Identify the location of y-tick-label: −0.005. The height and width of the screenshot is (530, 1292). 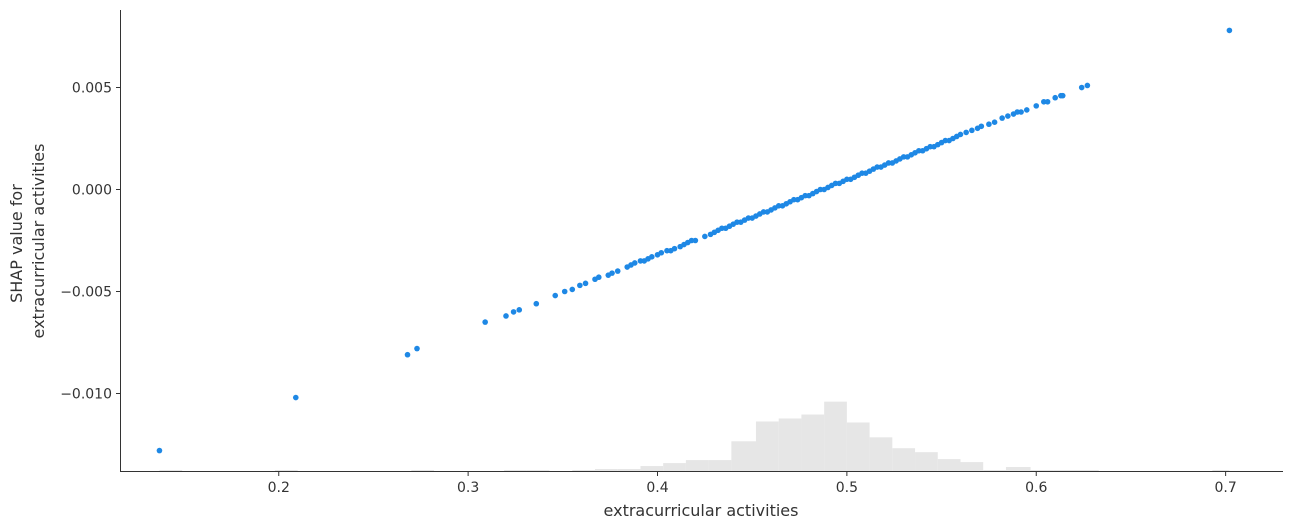
(86, 292).